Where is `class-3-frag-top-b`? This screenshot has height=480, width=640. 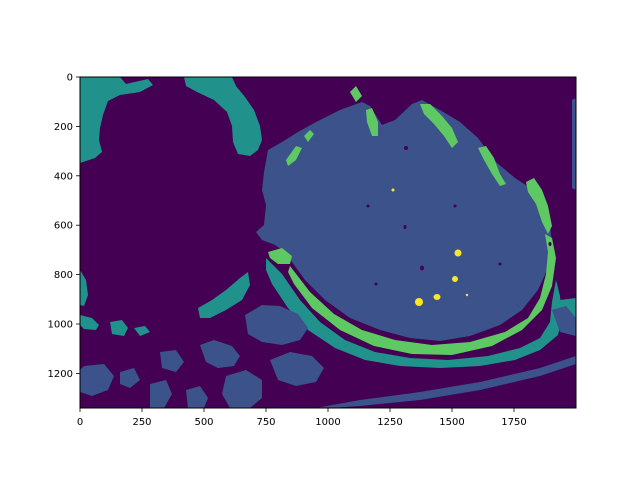 class-3-frag-top-b is located at coordinates (372, 122).